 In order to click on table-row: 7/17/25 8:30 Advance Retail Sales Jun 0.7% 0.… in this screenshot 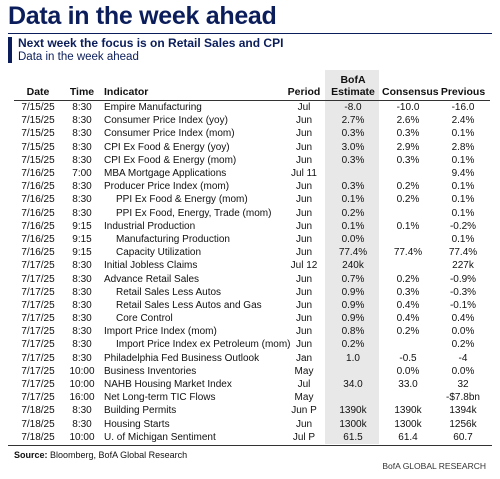, I will do `click(252, 278)`.